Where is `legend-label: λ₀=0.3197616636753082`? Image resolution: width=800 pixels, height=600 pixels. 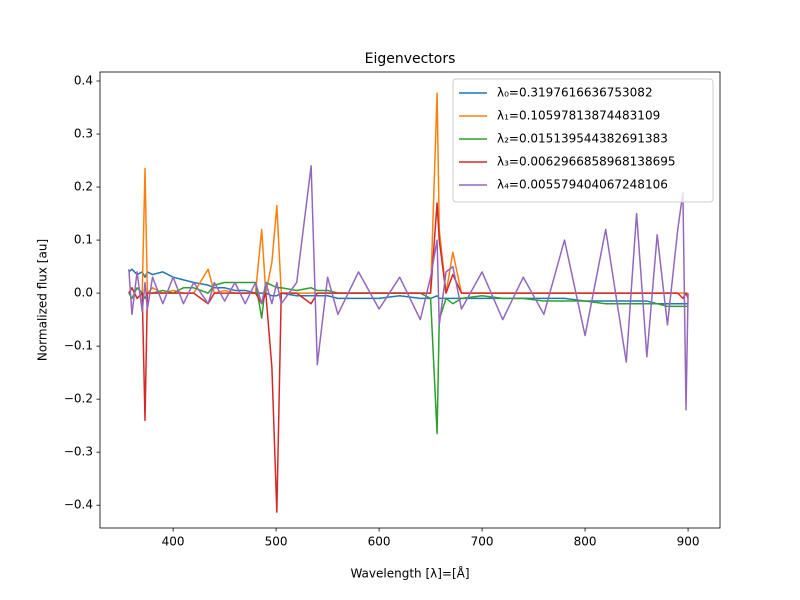 legend-label: λ₀=0.3197616636753082 is located at coordinates (575, 93).